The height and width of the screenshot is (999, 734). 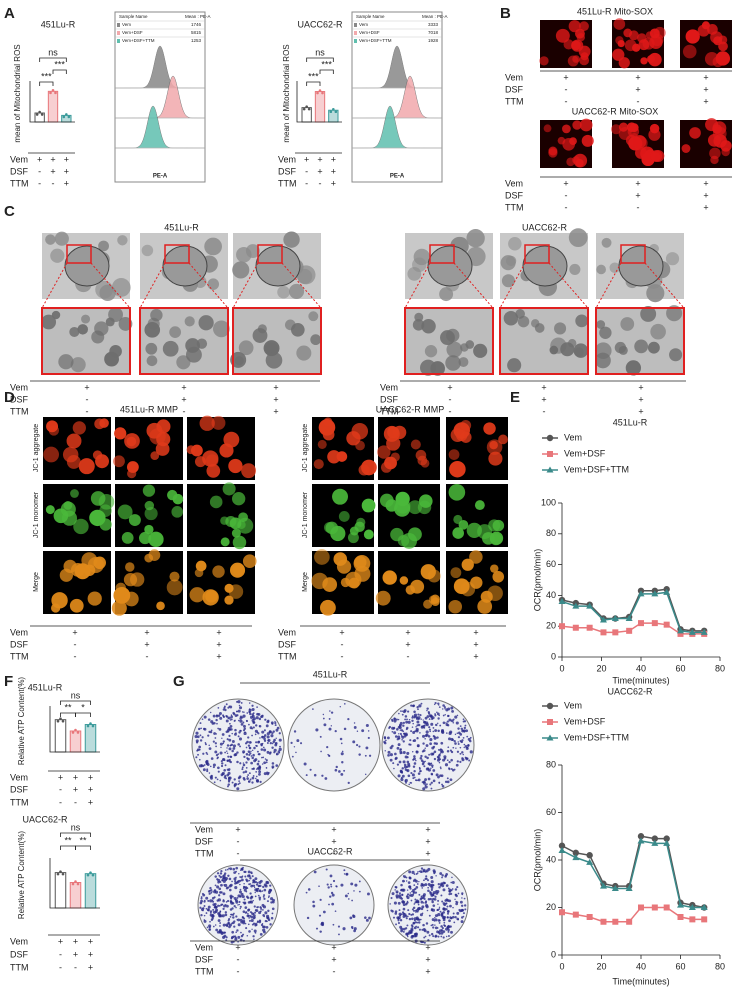 I want to click on point, so click(x=562, y=912).